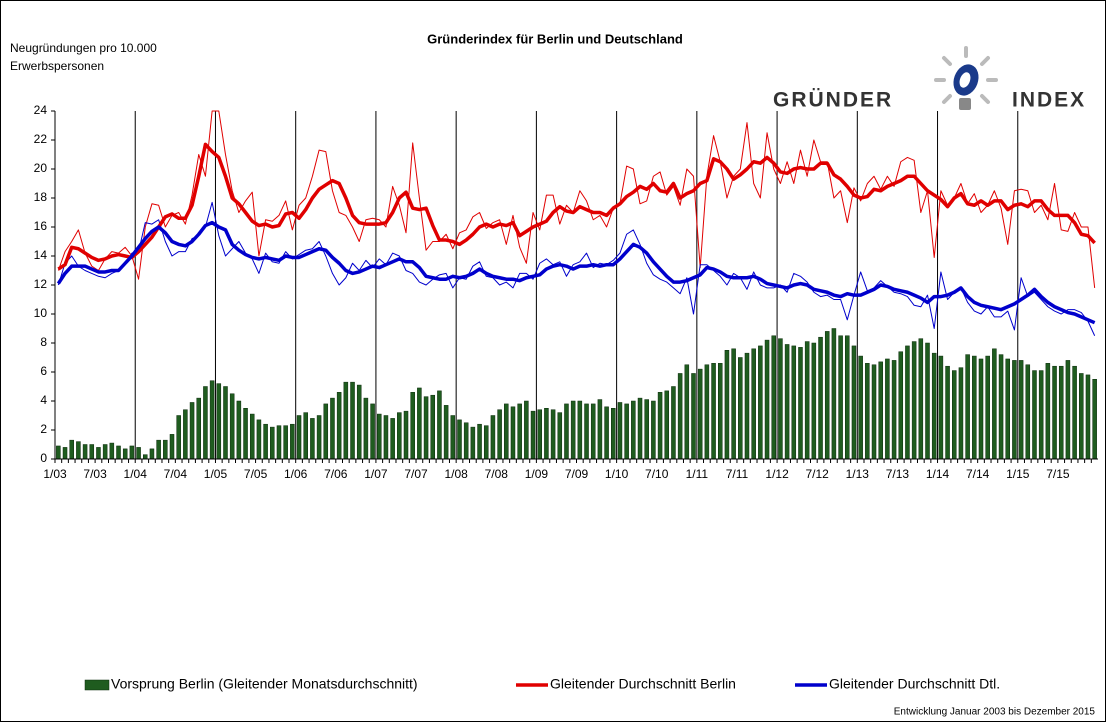  Describe the element at coordinates (41, 168) in the screenshot. I see `y-tick-label: 20` at that location.